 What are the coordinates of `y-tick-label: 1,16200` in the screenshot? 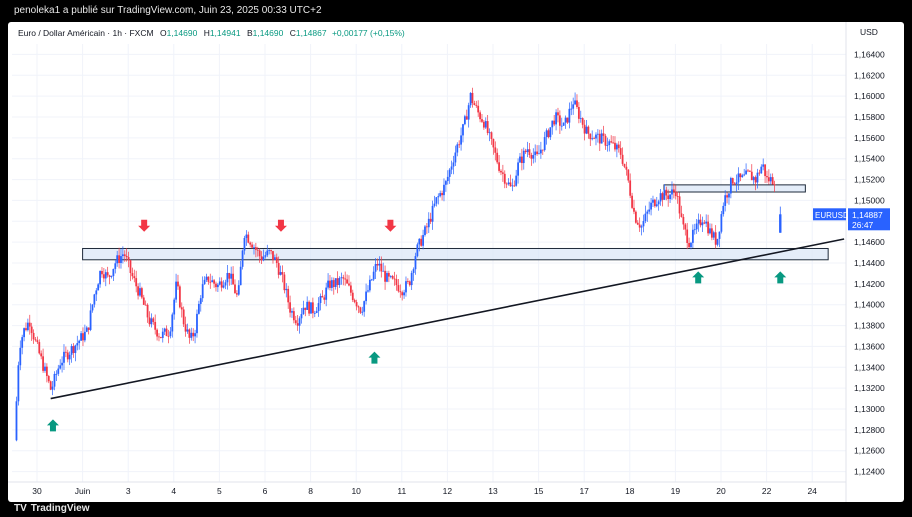 It's located at (869, 75).